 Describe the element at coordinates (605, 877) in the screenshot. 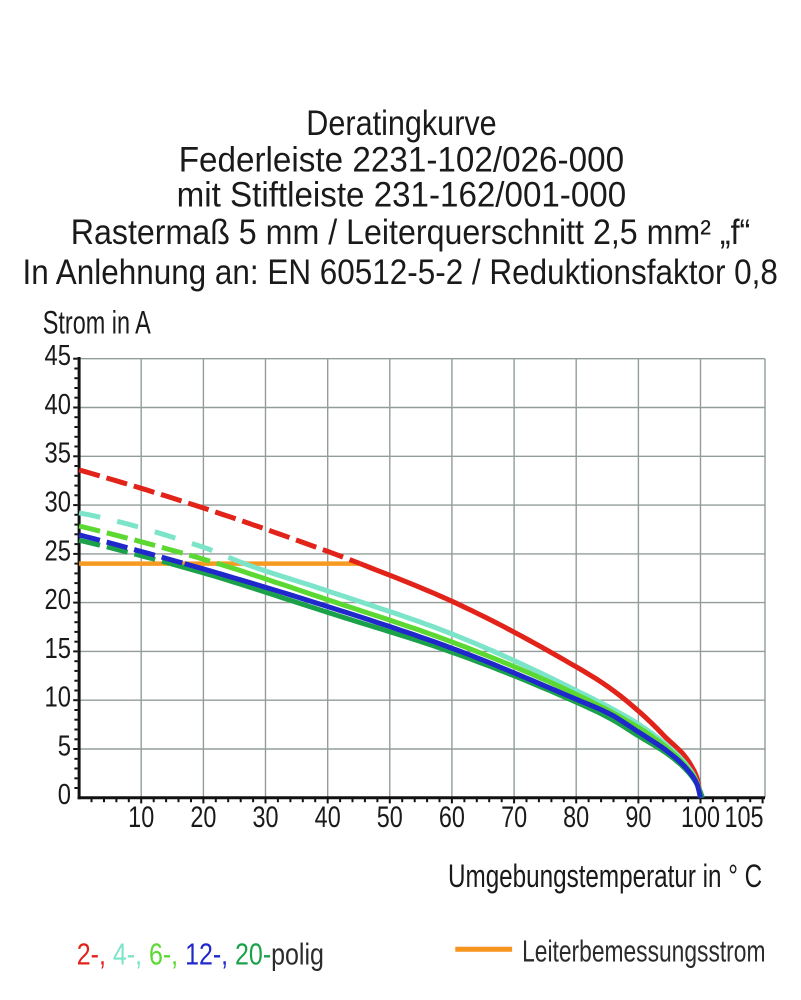

I see `svg-text: Umgebungstemperatur in ° C` at that location.